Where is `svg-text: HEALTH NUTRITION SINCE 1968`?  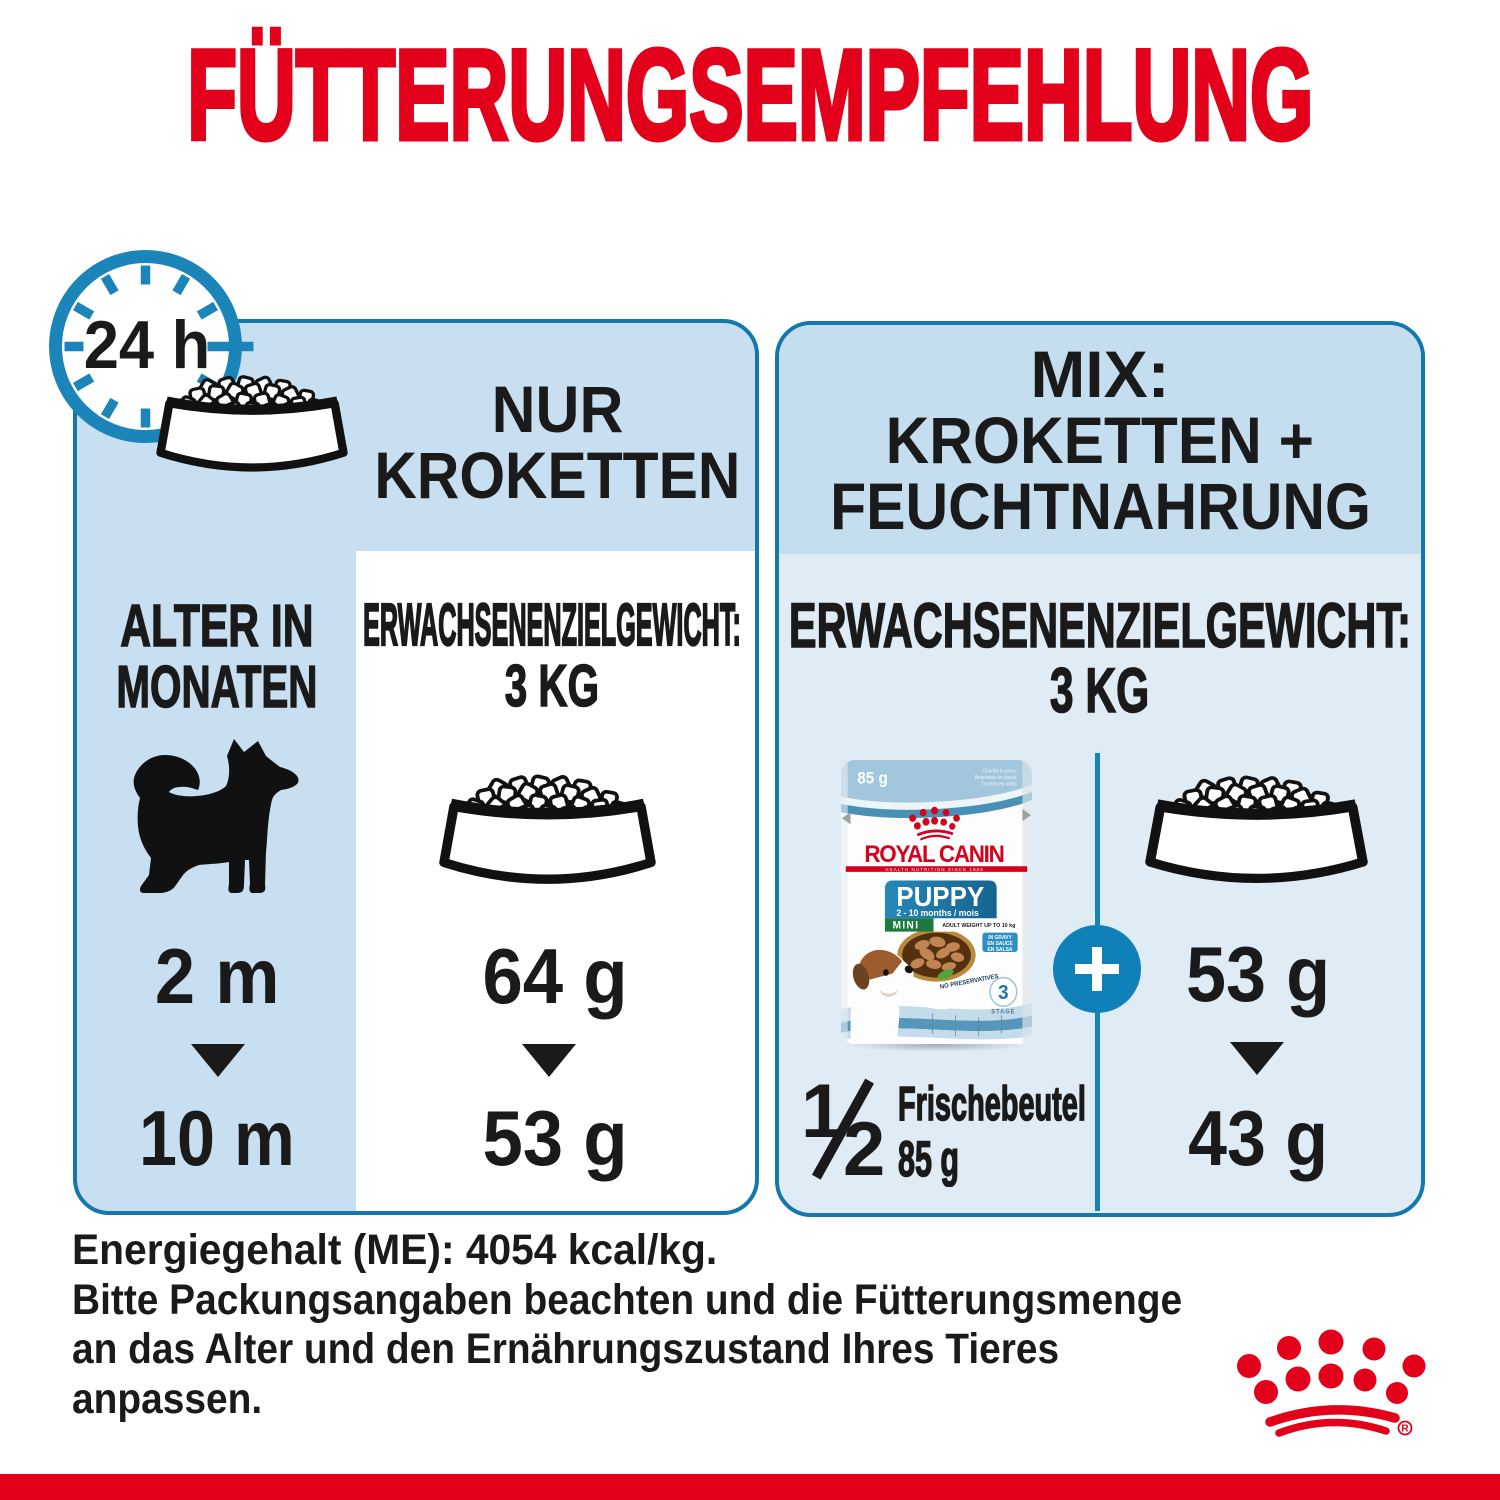 svg-text: HEALTH NUTRITION SINCE 1968 is located at coordinates (934, 869).